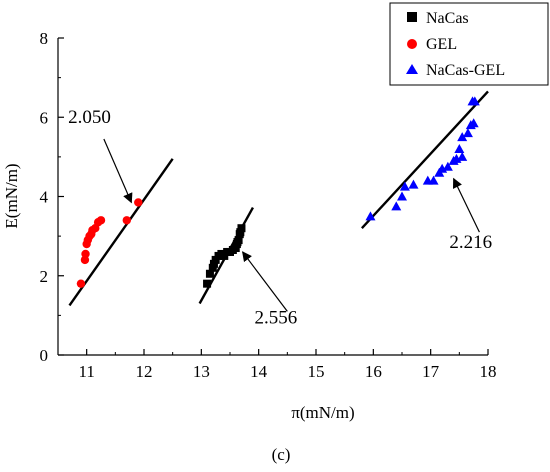 This screenshot has height=472, width=550. What do you see at coordinates (44, 38) in the screenshot?
I see `y-tick-label: 8` at bounding box center [44, 38].